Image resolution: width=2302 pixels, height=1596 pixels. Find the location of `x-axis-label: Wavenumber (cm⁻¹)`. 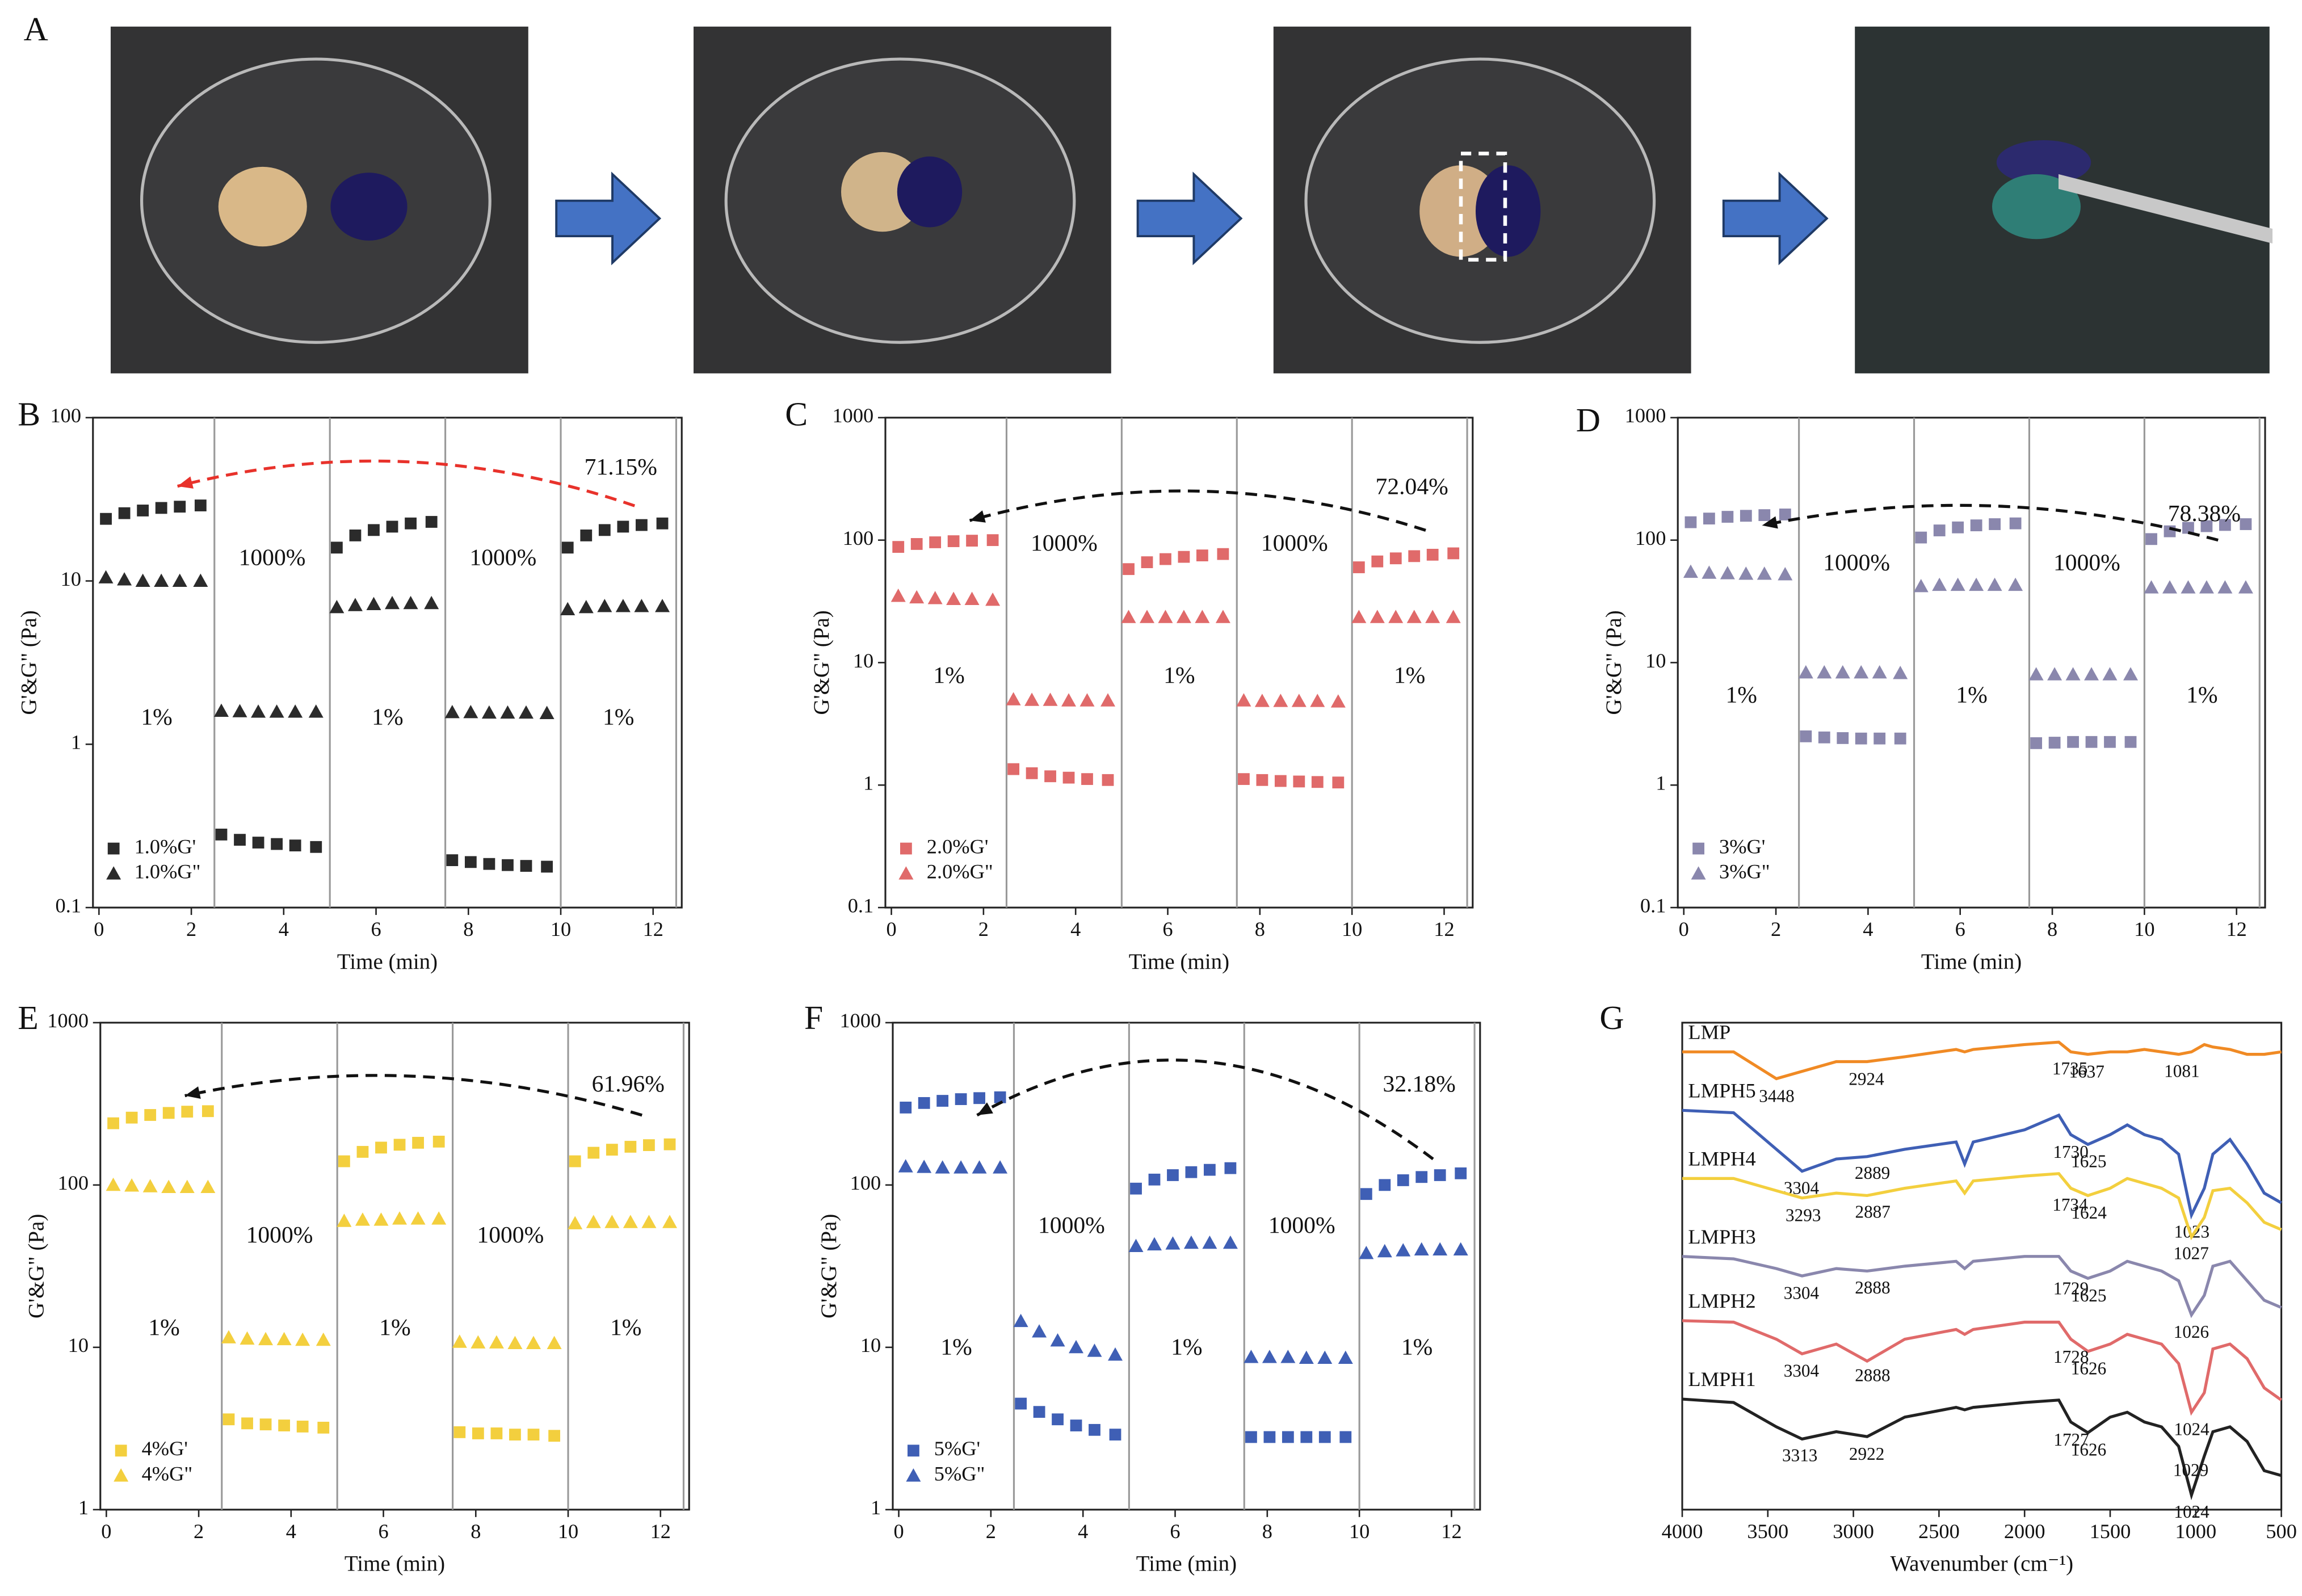

x-axis-label: Wavenumber (cm⁻¹) is located at coordinates (1982, 1564).